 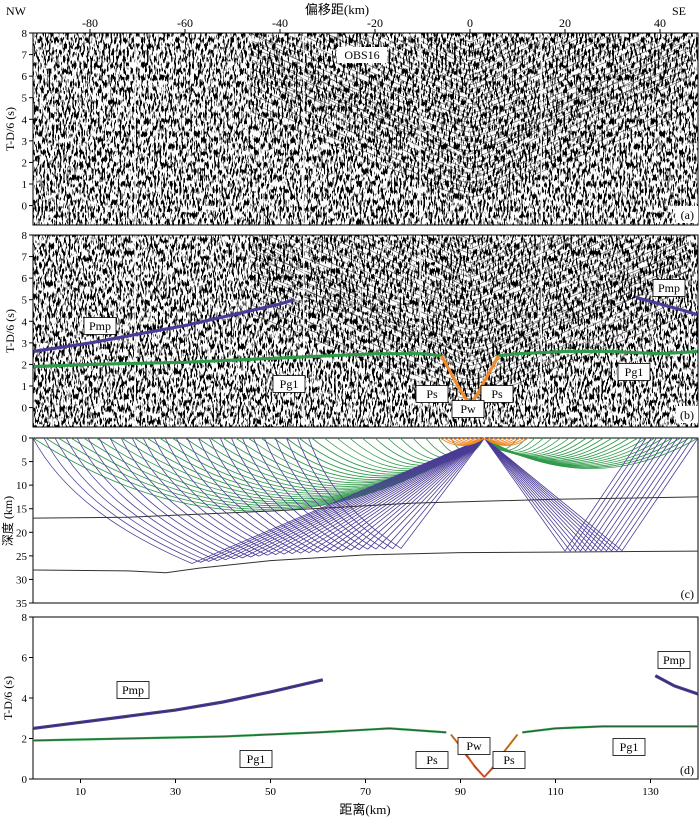 What do you see at coordinates (25, 258) in the screenshot?
I see `y-tick-label: 7` at bounding box center [25, 258].